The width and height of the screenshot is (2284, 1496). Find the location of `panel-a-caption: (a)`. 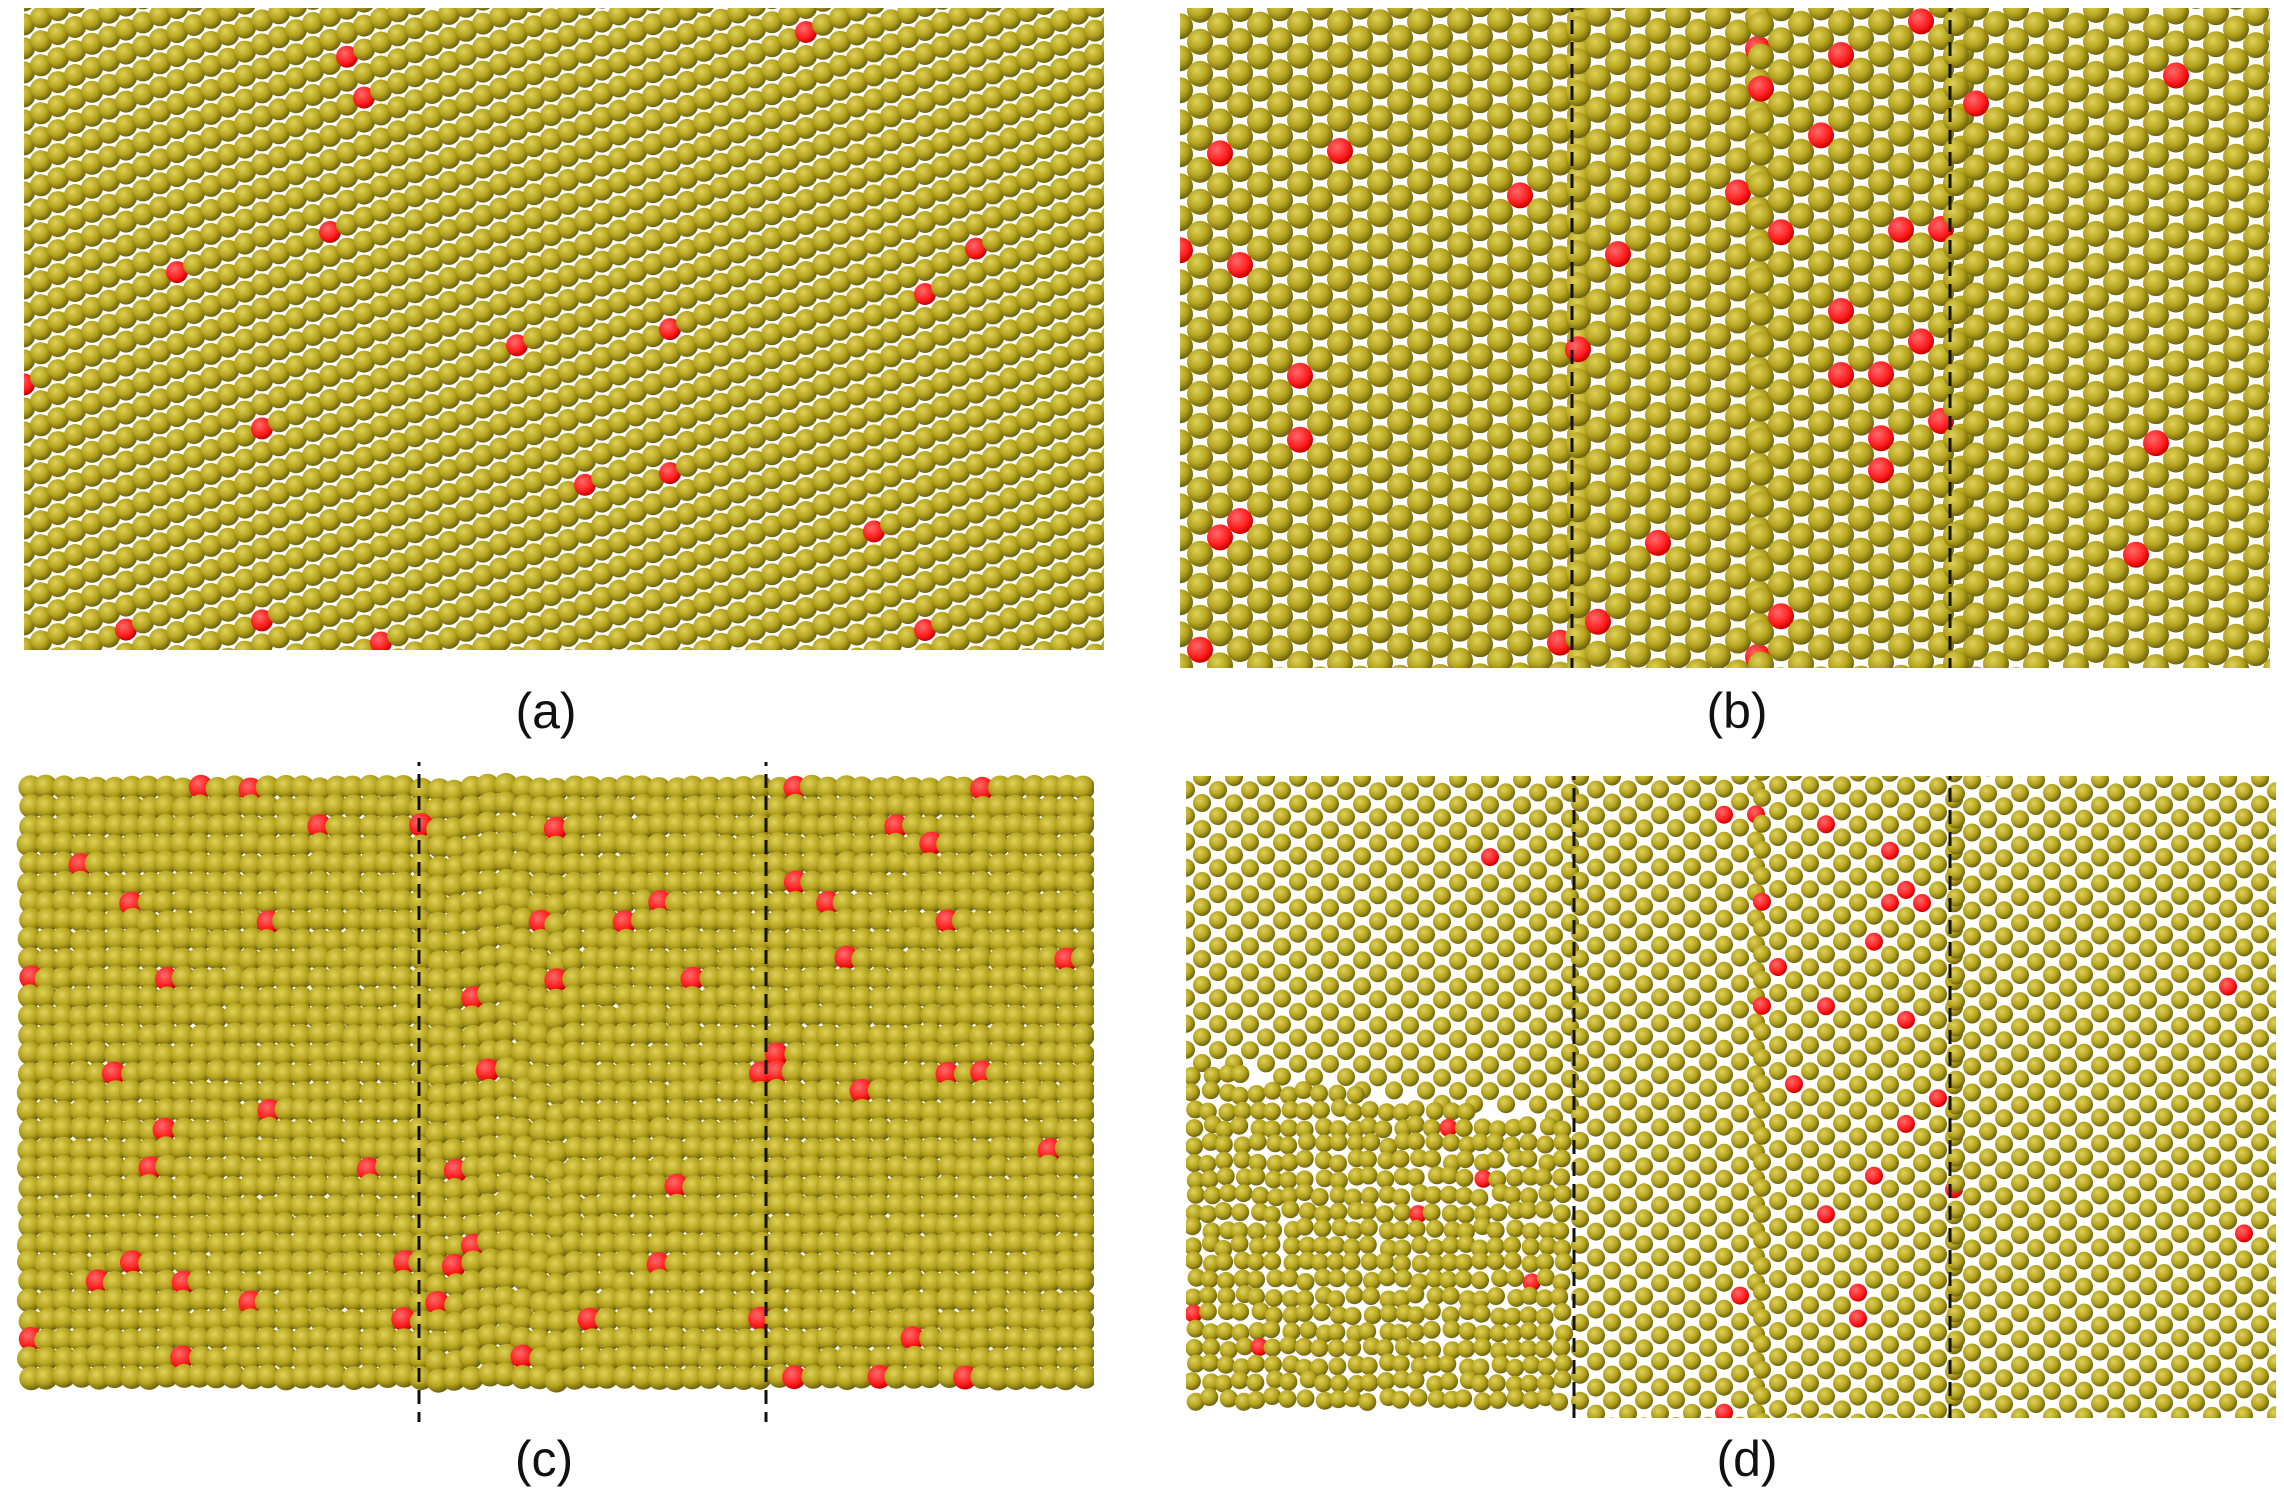

panel-a-caption: (a) is located at coordinates (546, 711).